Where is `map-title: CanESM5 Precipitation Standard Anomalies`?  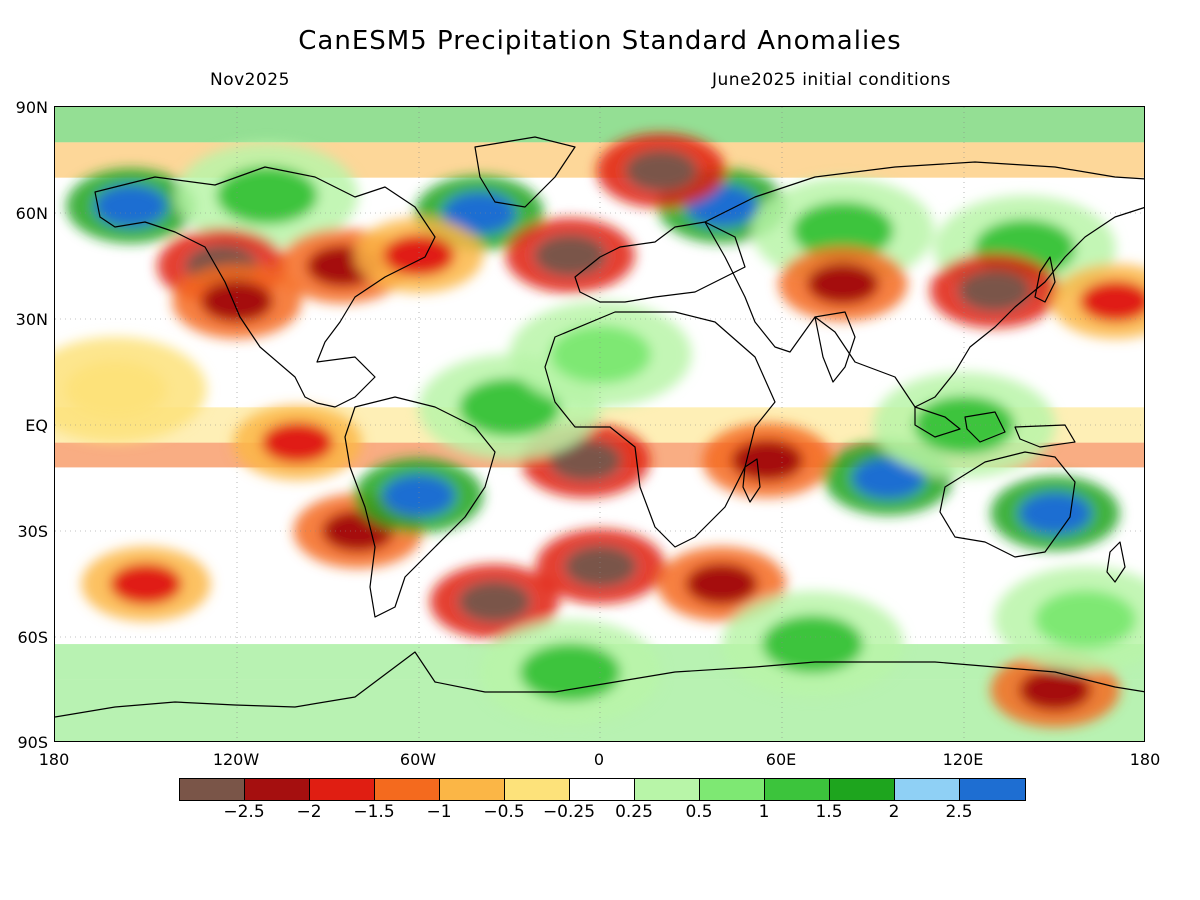 map-title: CanESM5 Precipitation Standard Anomalies is located at coordinates (600, 41).